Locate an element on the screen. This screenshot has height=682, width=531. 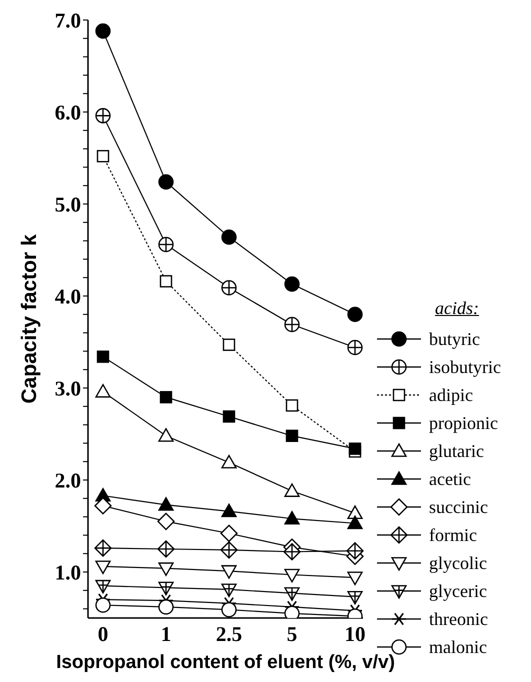
legend-label: formic is located at coordinates (453, 535).